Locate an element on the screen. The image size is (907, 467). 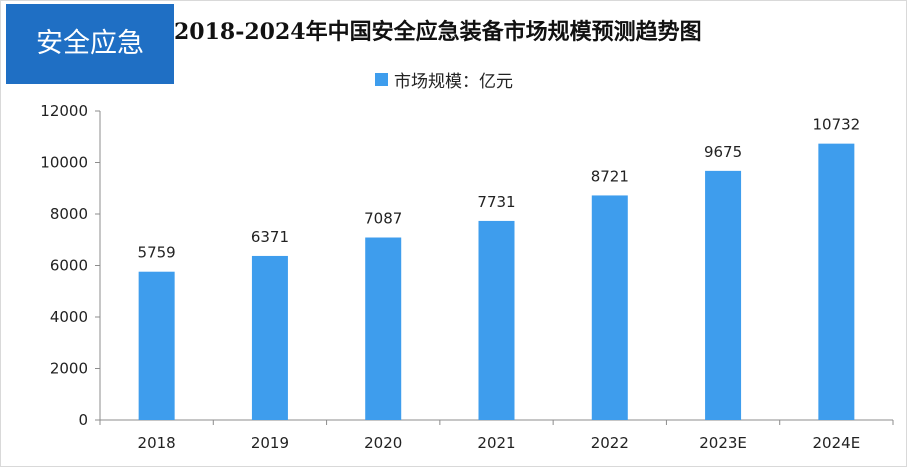
data-label: 7087 is located at coordinates (383, 219).